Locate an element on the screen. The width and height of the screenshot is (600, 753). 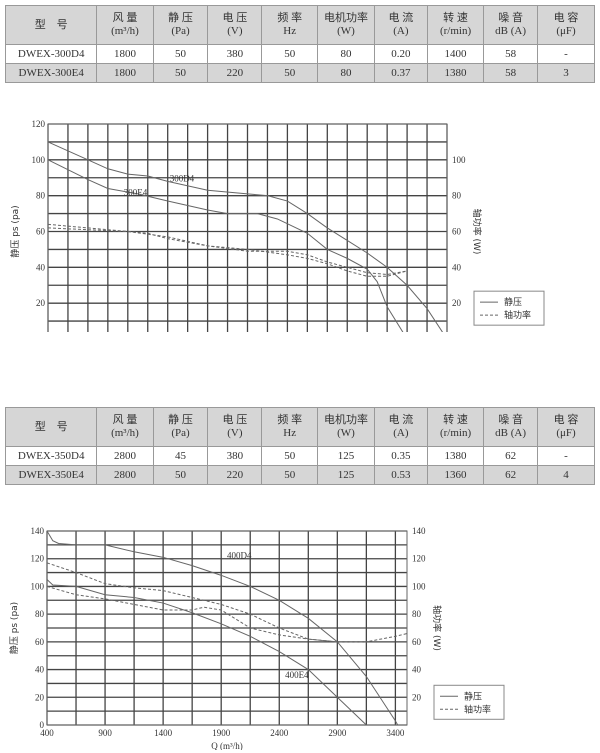
table-cell: 0.53 is located at coordinates (400, 475).